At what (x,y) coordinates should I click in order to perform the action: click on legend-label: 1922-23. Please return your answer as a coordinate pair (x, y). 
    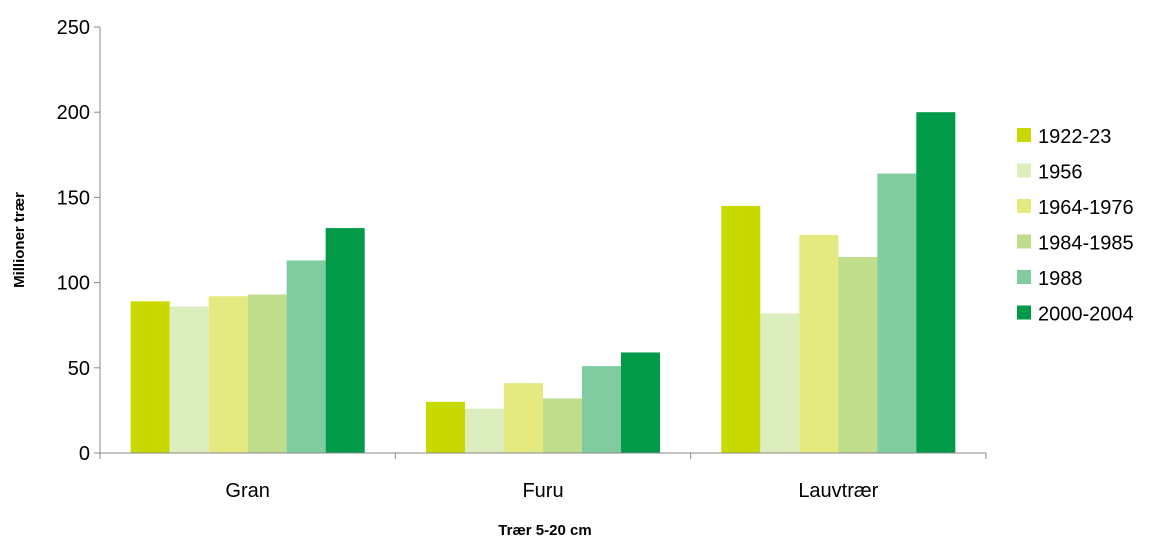
    Looking at the image, I should click on (1074, 137).